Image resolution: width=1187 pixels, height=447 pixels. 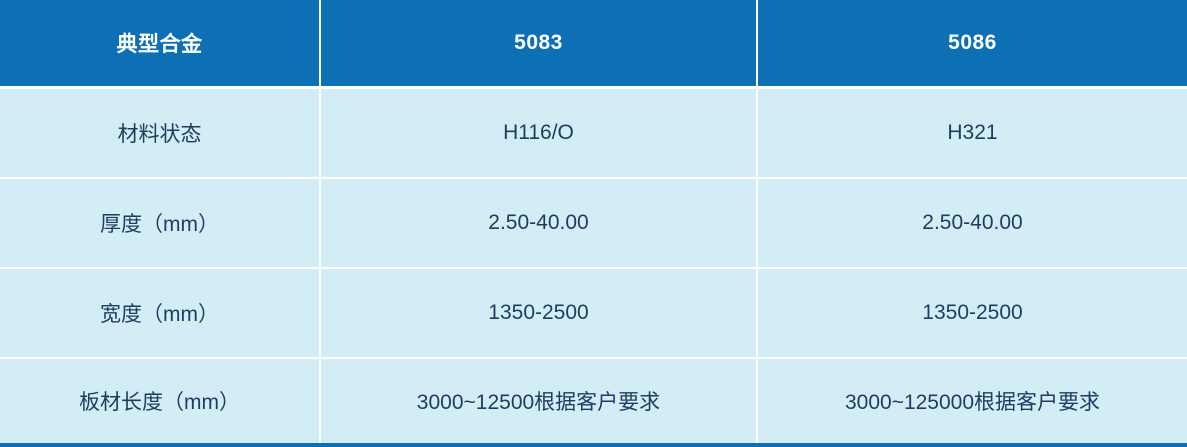 I want to click on bottom-blue-strip, so click(x=593, y=445).